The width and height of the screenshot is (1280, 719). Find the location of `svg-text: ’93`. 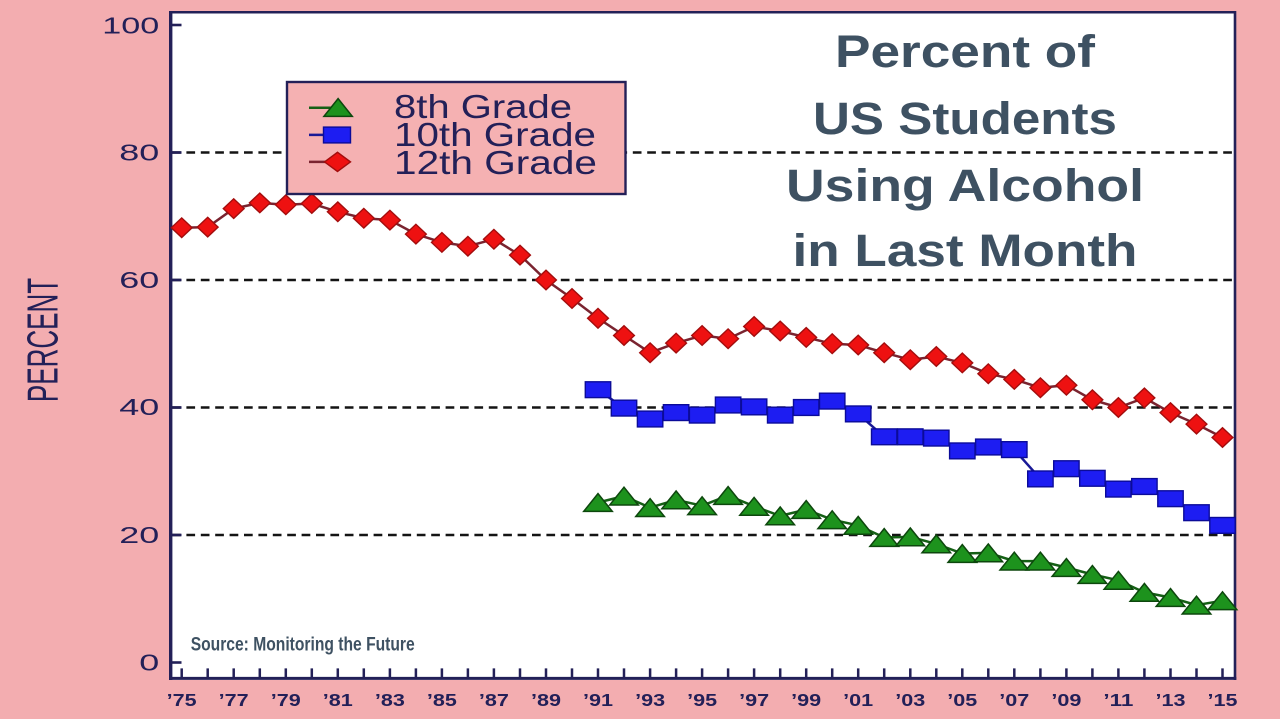

svg-text: ’93 is located at coordinates (650, 700).